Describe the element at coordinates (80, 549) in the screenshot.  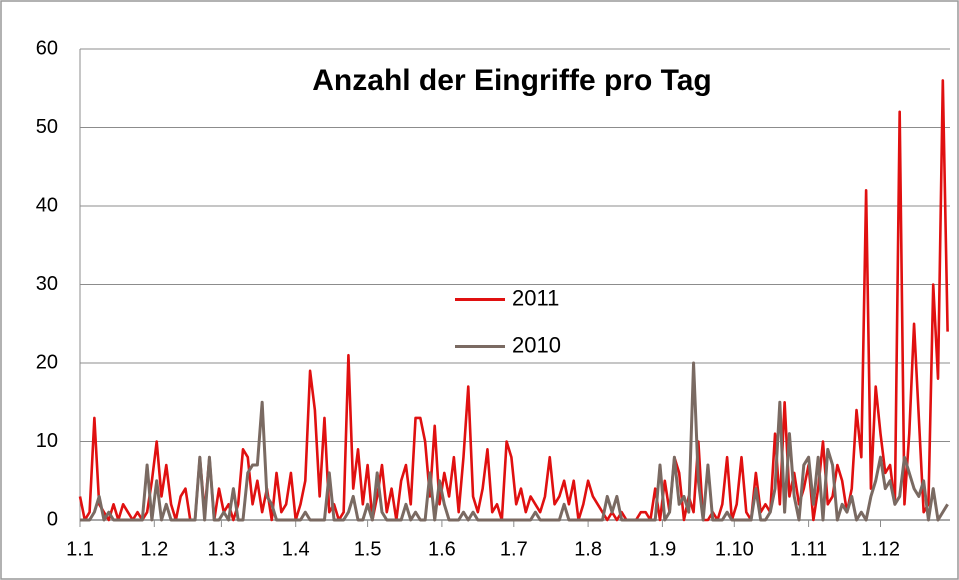
I see `x-tick-label: 1.1` at that location.